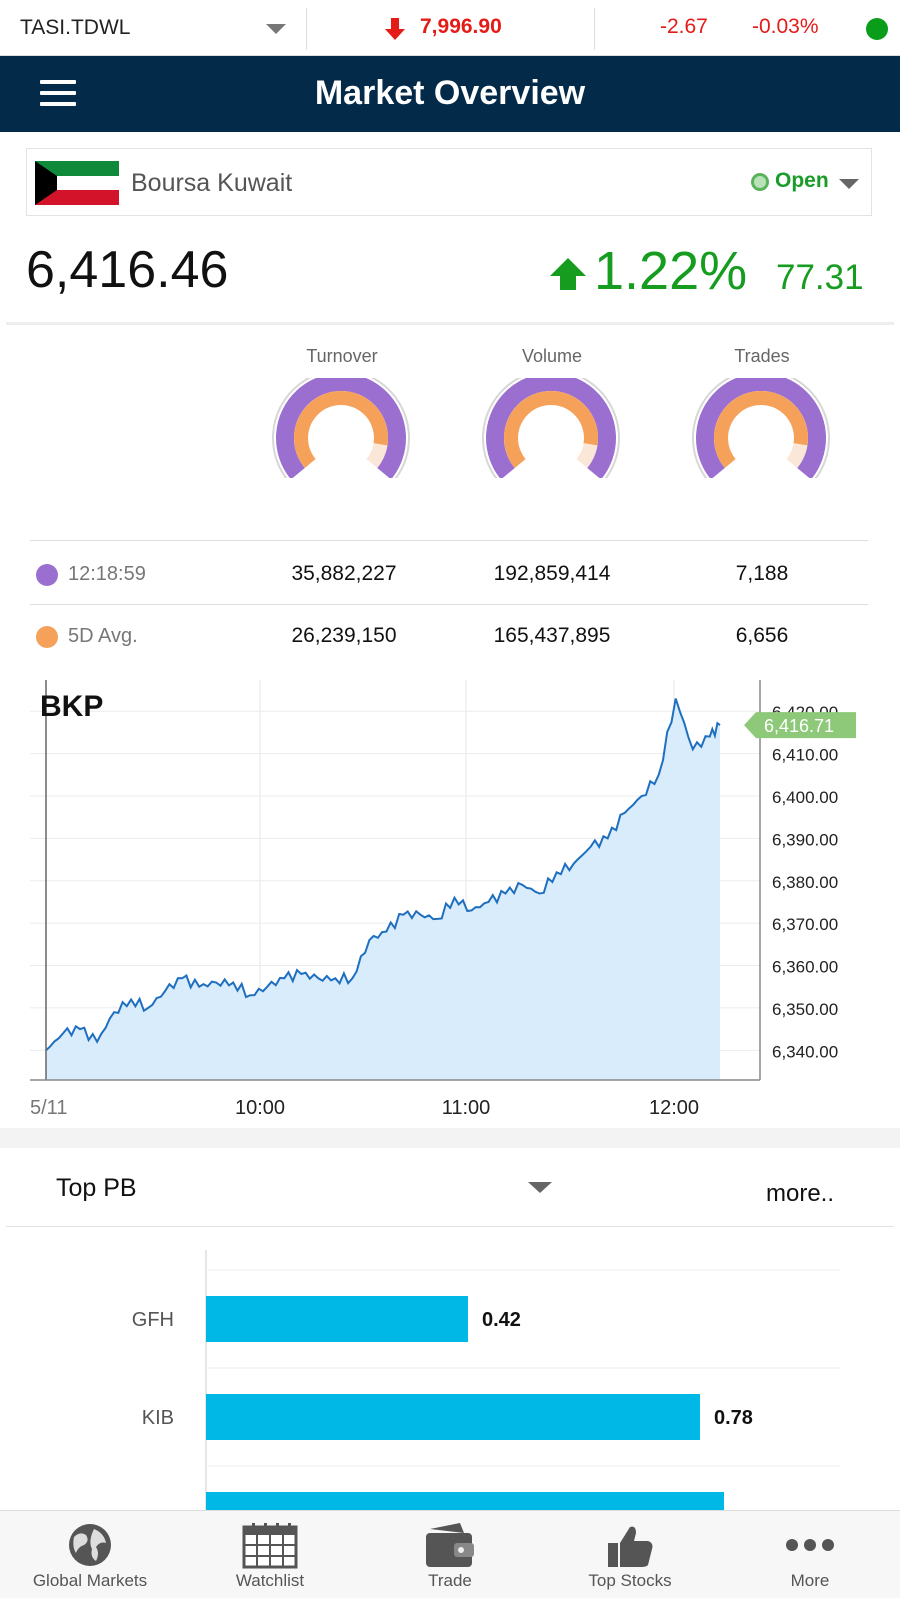  What do you see at coordinates (276, 29) in the screenshot?
I see `ticker-dropdown-icon` at bounding box center [276, 29].